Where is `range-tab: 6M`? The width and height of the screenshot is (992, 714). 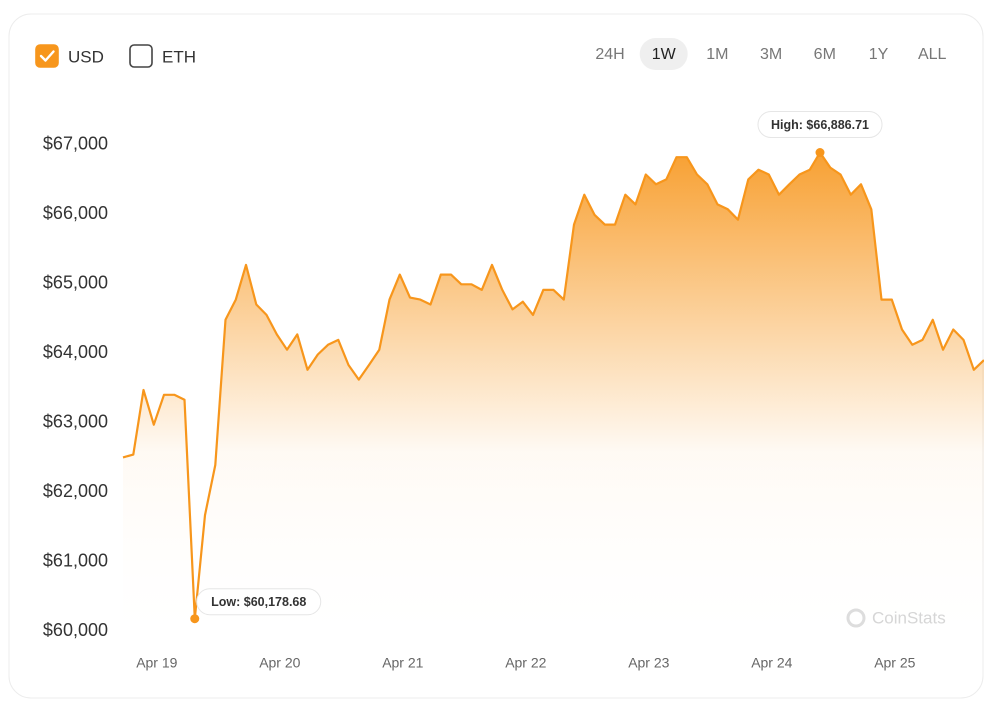
range-tab: 6M is located at coordinates (825, 54).